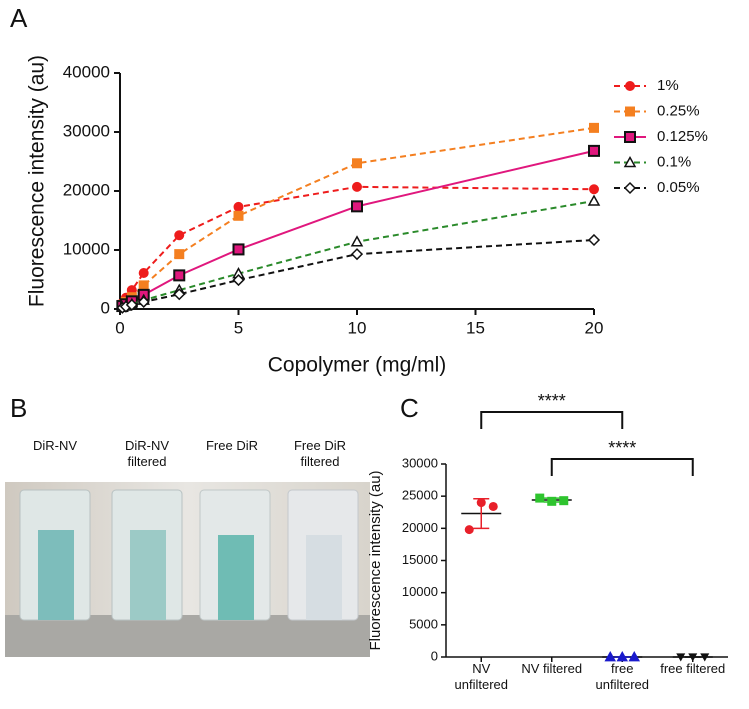  Describe the element at coordinates (357, 327) in the screenshot. I see `x-tick-label: 10` at that location.